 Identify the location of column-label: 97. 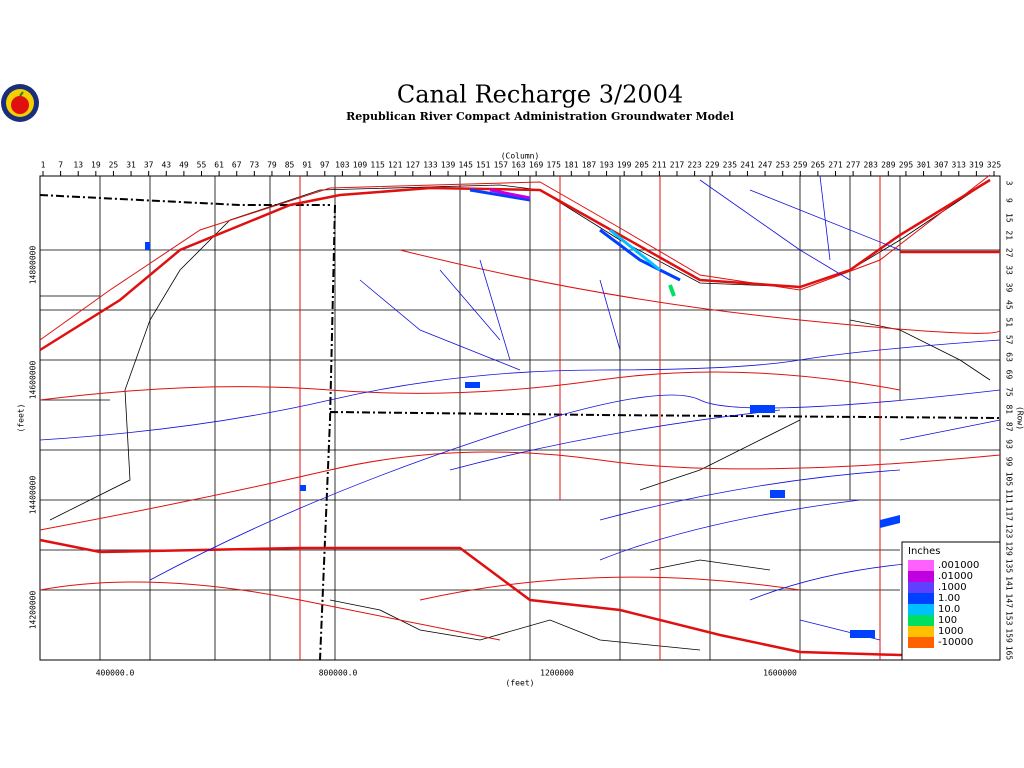
(325, 165).